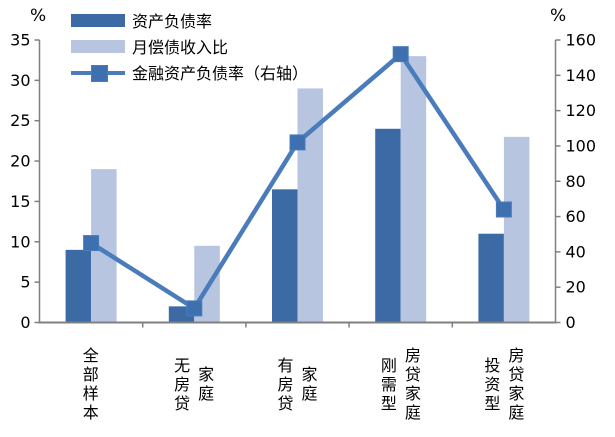 This screenshot has height=437, width=615. Describe the element at coordinates (297, 142) in the screenshot. I see `line-marker-cat2` at that location.